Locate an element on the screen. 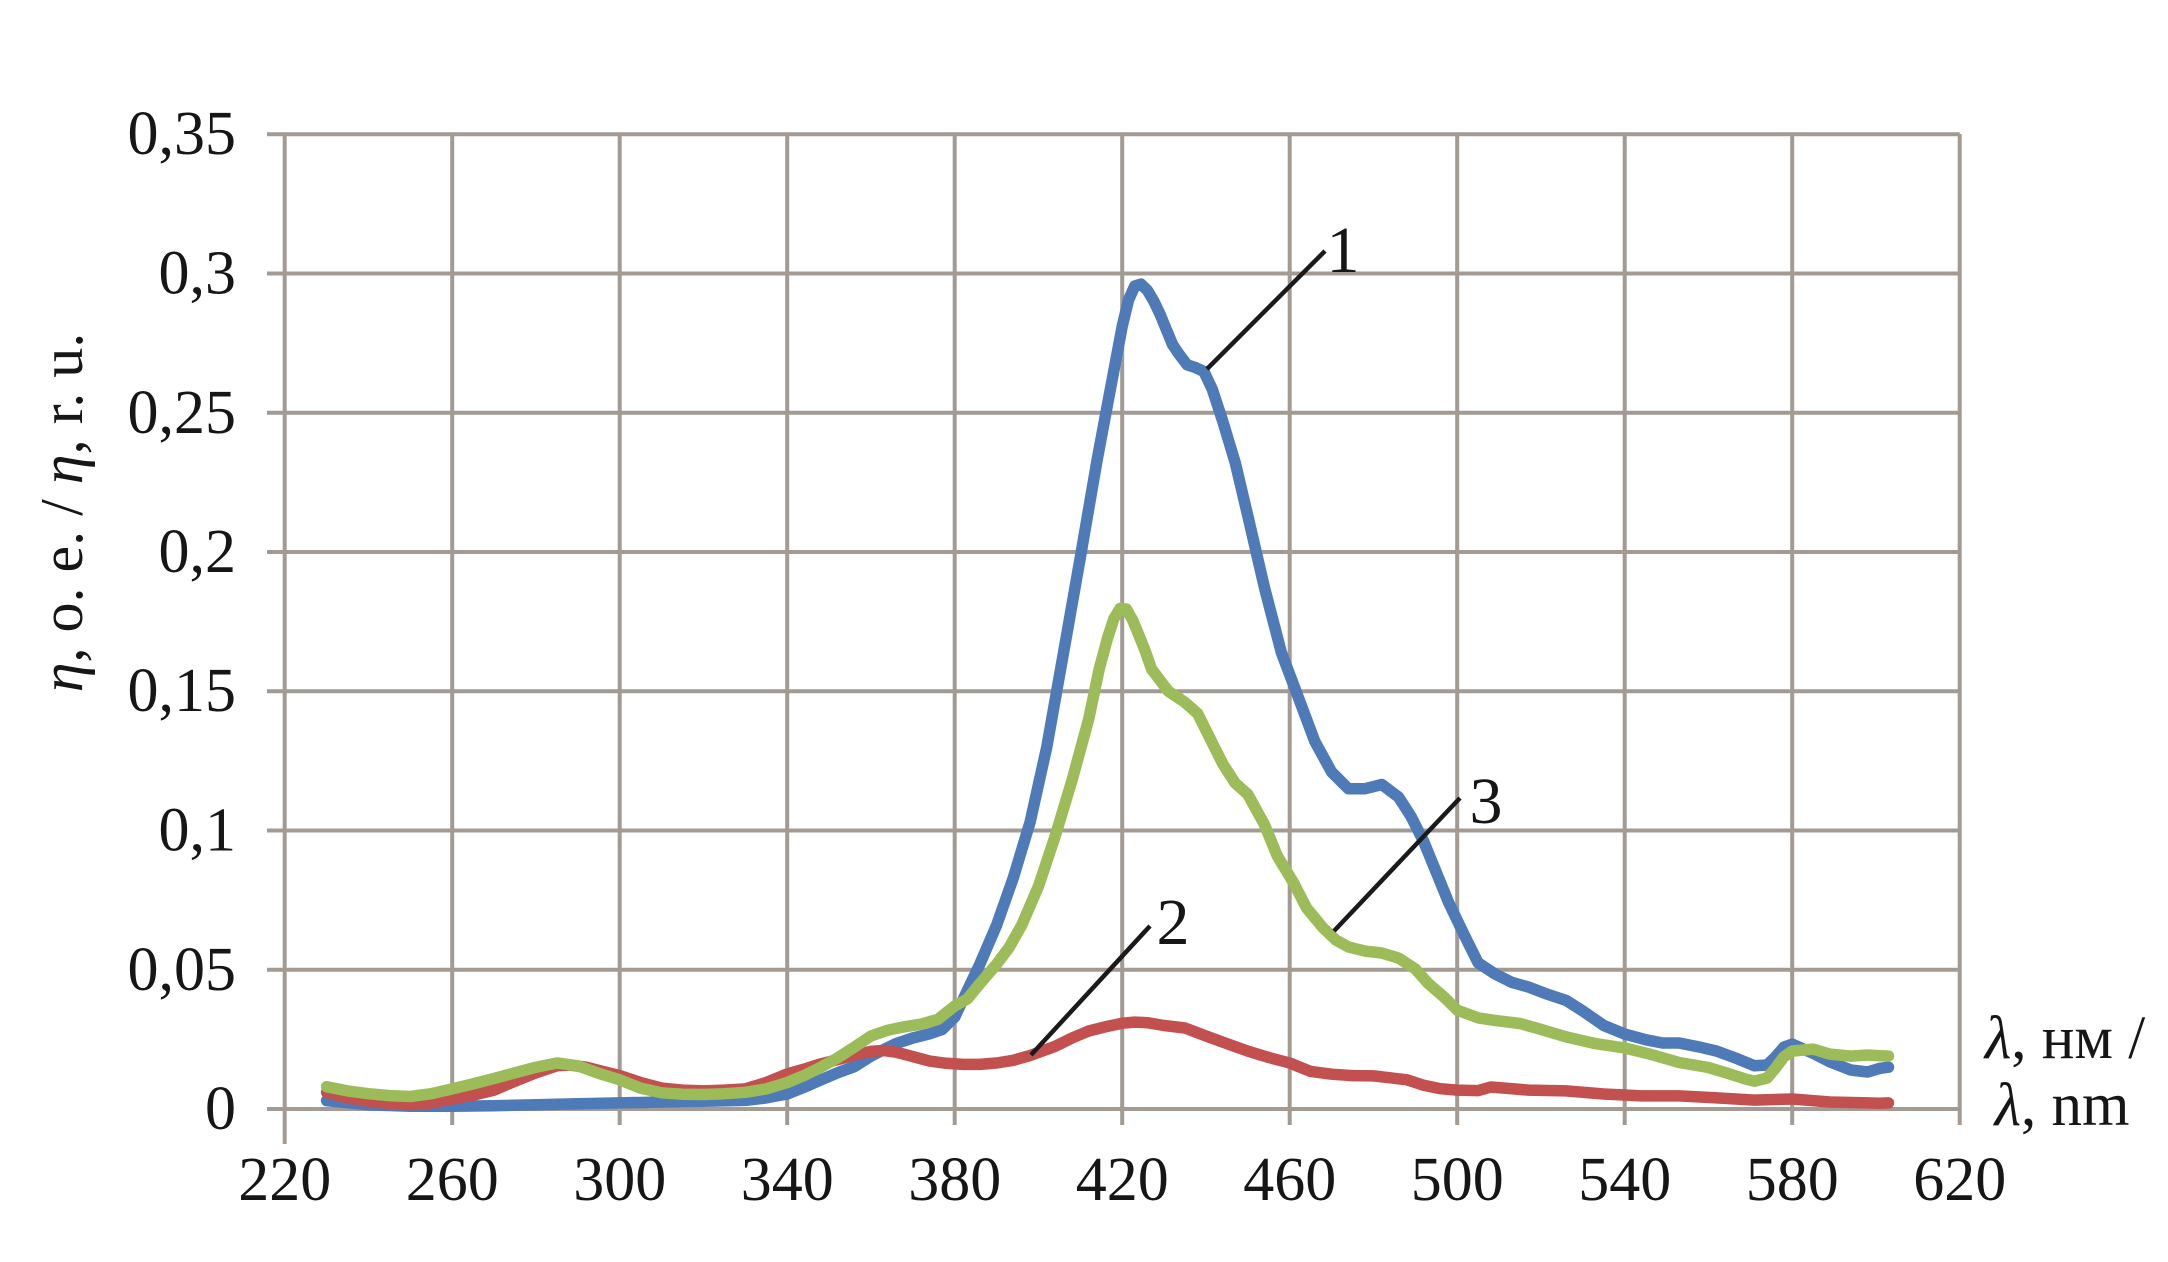  svg-text: 540 is located at coordinates (1624, 1180).